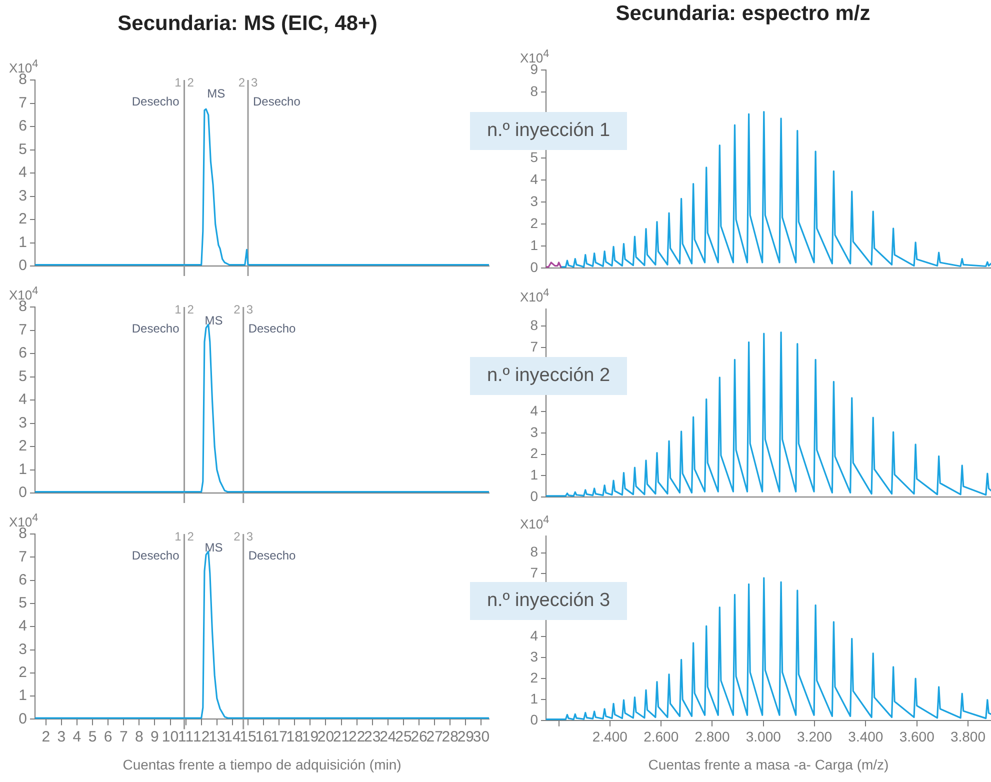  Describe the element at coordinates (279, 737) in the screenshot. I see `x-tick-label: 17` at that location.